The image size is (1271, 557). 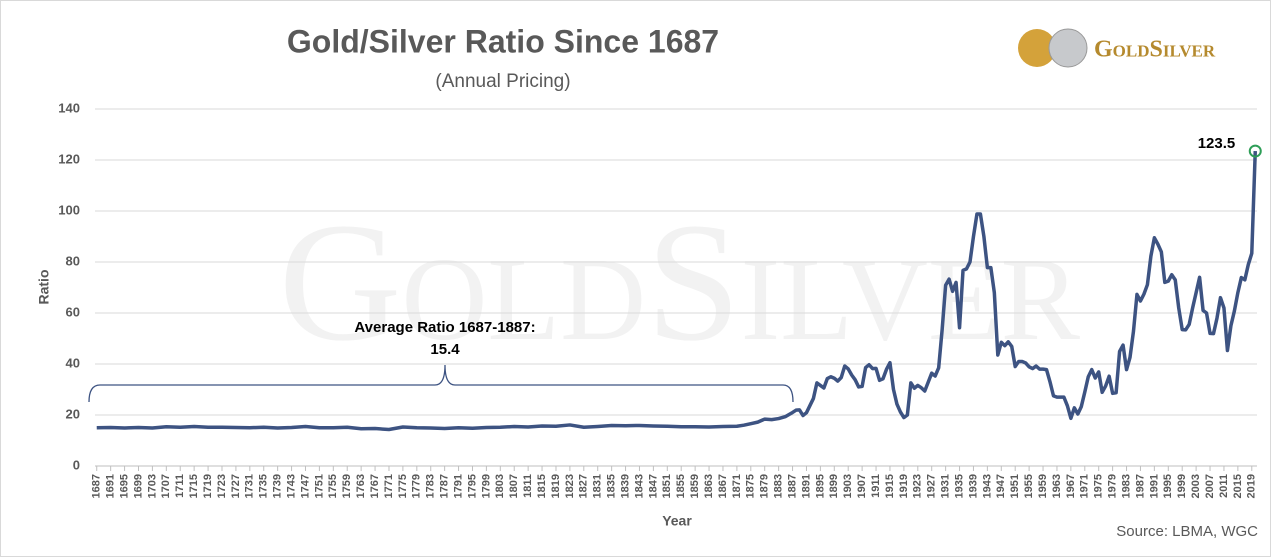 I want to click on x-tick-label: 1911, so click(x=876, y=486).